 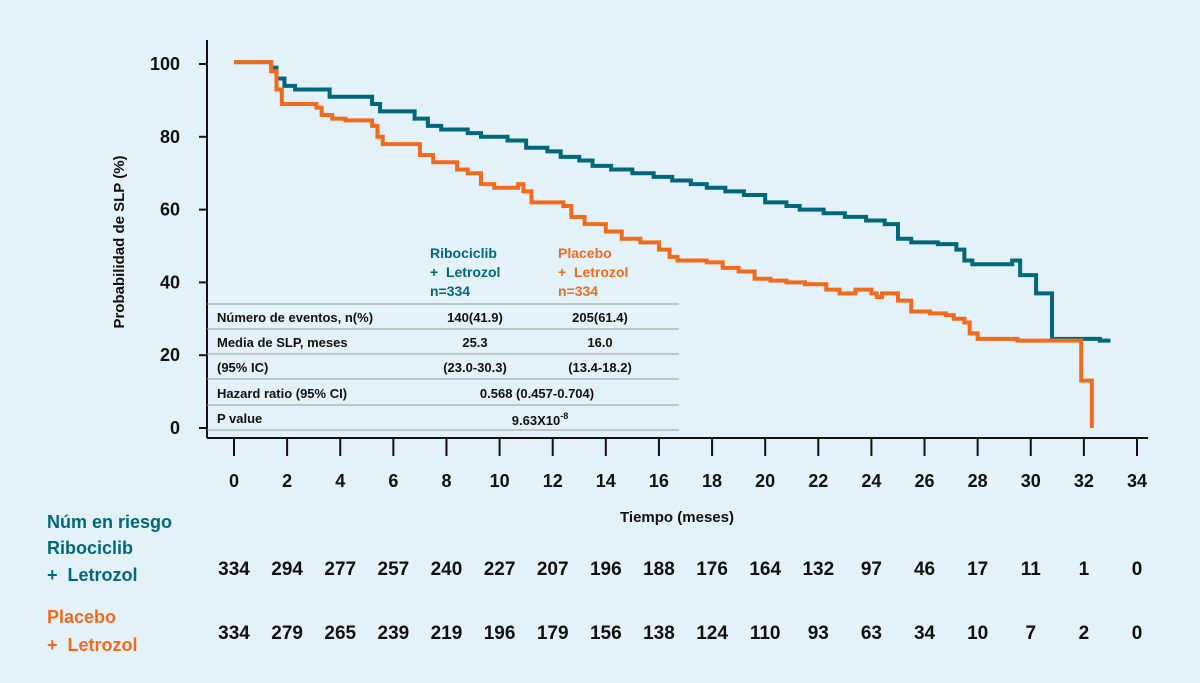 I want to click on risk-value-ribociclib: 294, so click(x=287, y=569).